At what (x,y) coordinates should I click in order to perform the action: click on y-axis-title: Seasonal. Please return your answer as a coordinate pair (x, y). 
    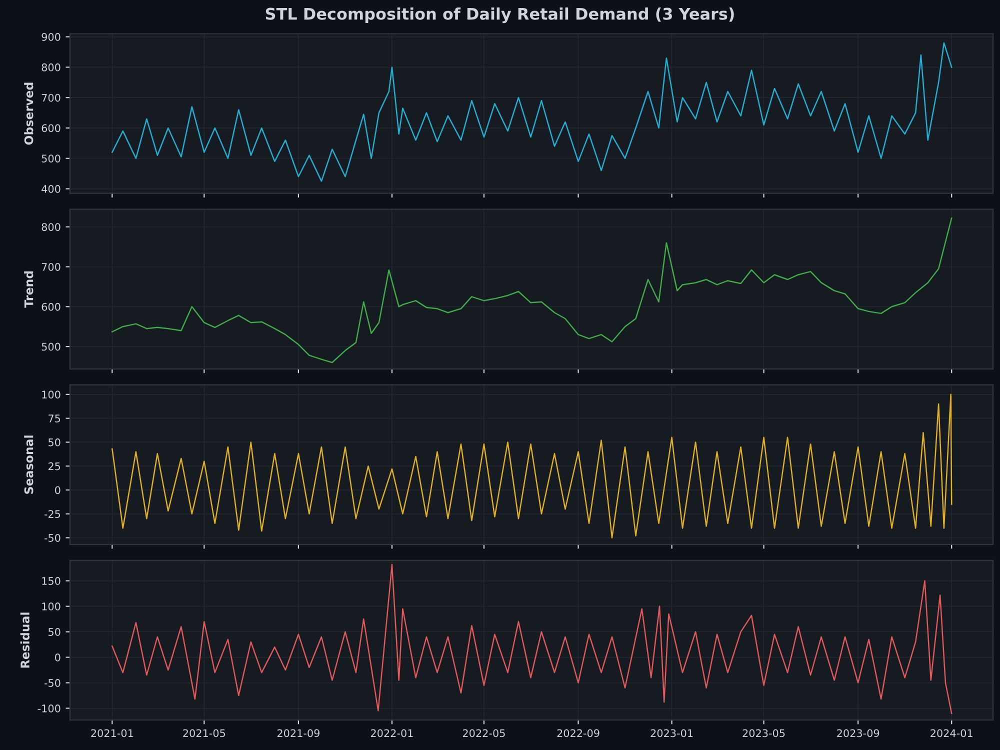
    Looking at the image, I should click on (29, 465).